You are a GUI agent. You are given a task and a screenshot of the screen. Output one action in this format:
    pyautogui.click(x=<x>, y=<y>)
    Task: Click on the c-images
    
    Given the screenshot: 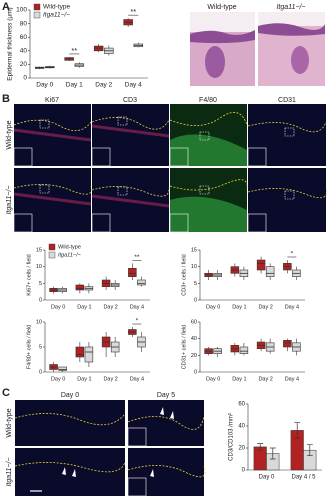 What is the action you would take?
    pyautogui.click(x=110, y=448)
    